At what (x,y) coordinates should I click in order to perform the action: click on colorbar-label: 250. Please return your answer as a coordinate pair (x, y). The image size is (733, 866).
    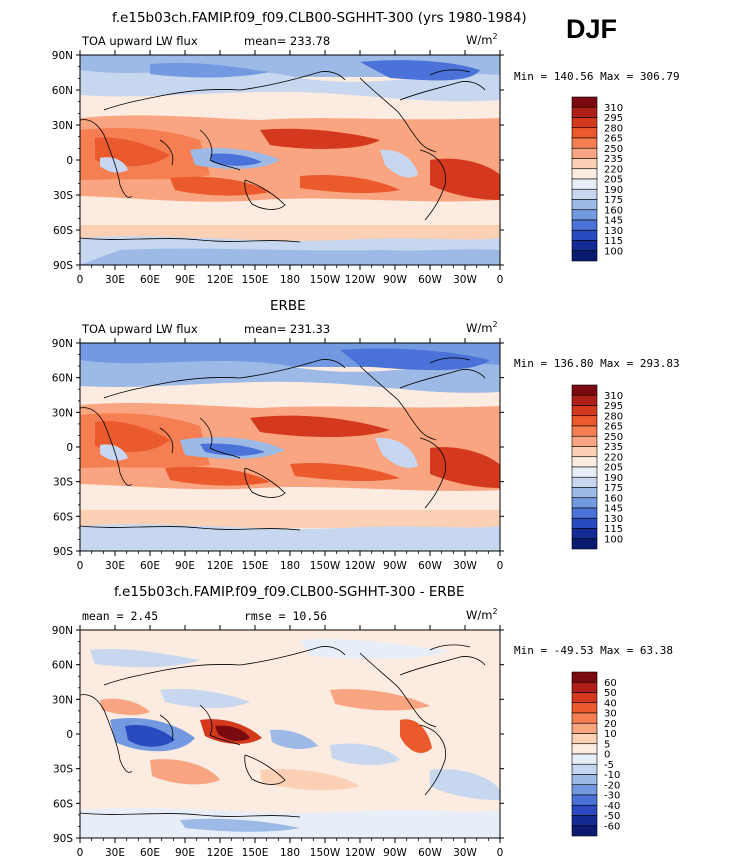
    Looking at the image, I should click on (613, 149).